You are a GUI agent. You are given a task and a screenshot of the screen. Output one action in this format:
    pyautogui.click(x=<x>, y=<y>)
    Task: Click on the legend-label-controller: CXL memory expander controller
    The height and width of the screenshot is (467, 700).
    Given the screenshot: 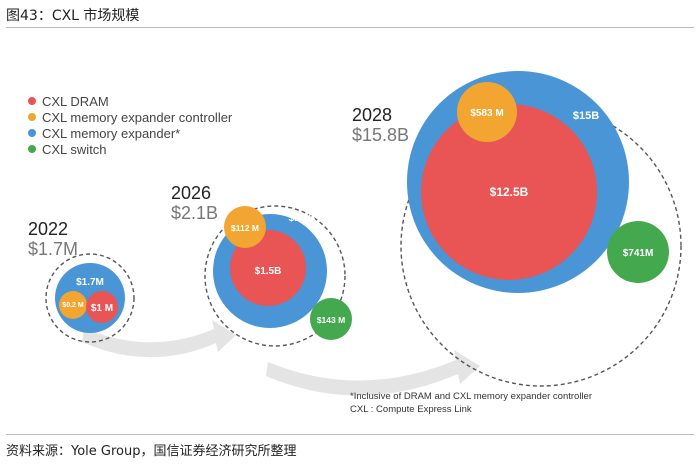 What is the action you would take?
    pyautogui.click(x=137, y=117)
    